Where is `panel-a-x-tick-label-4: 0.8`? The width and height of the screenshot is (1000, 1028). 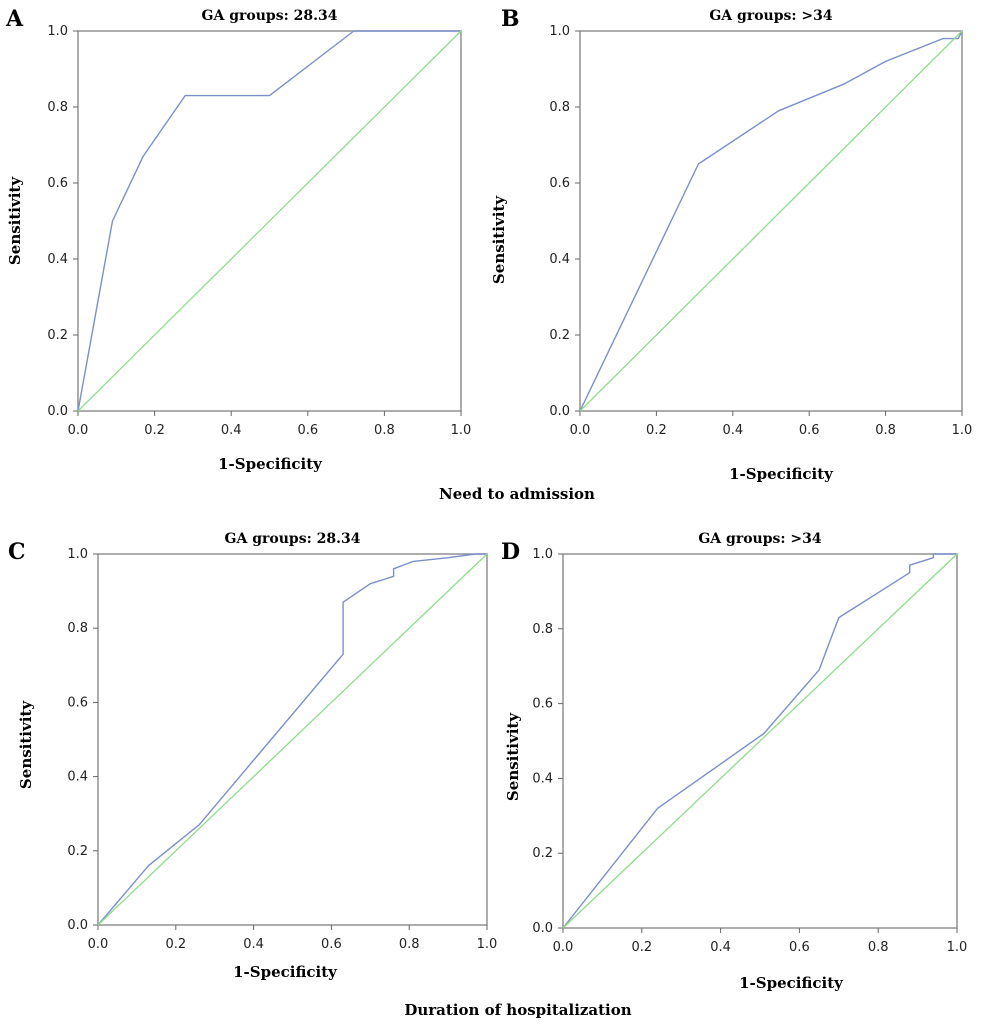
panel-a-x-tick-label-4: 0.8 is located at coordinates (384, 430).